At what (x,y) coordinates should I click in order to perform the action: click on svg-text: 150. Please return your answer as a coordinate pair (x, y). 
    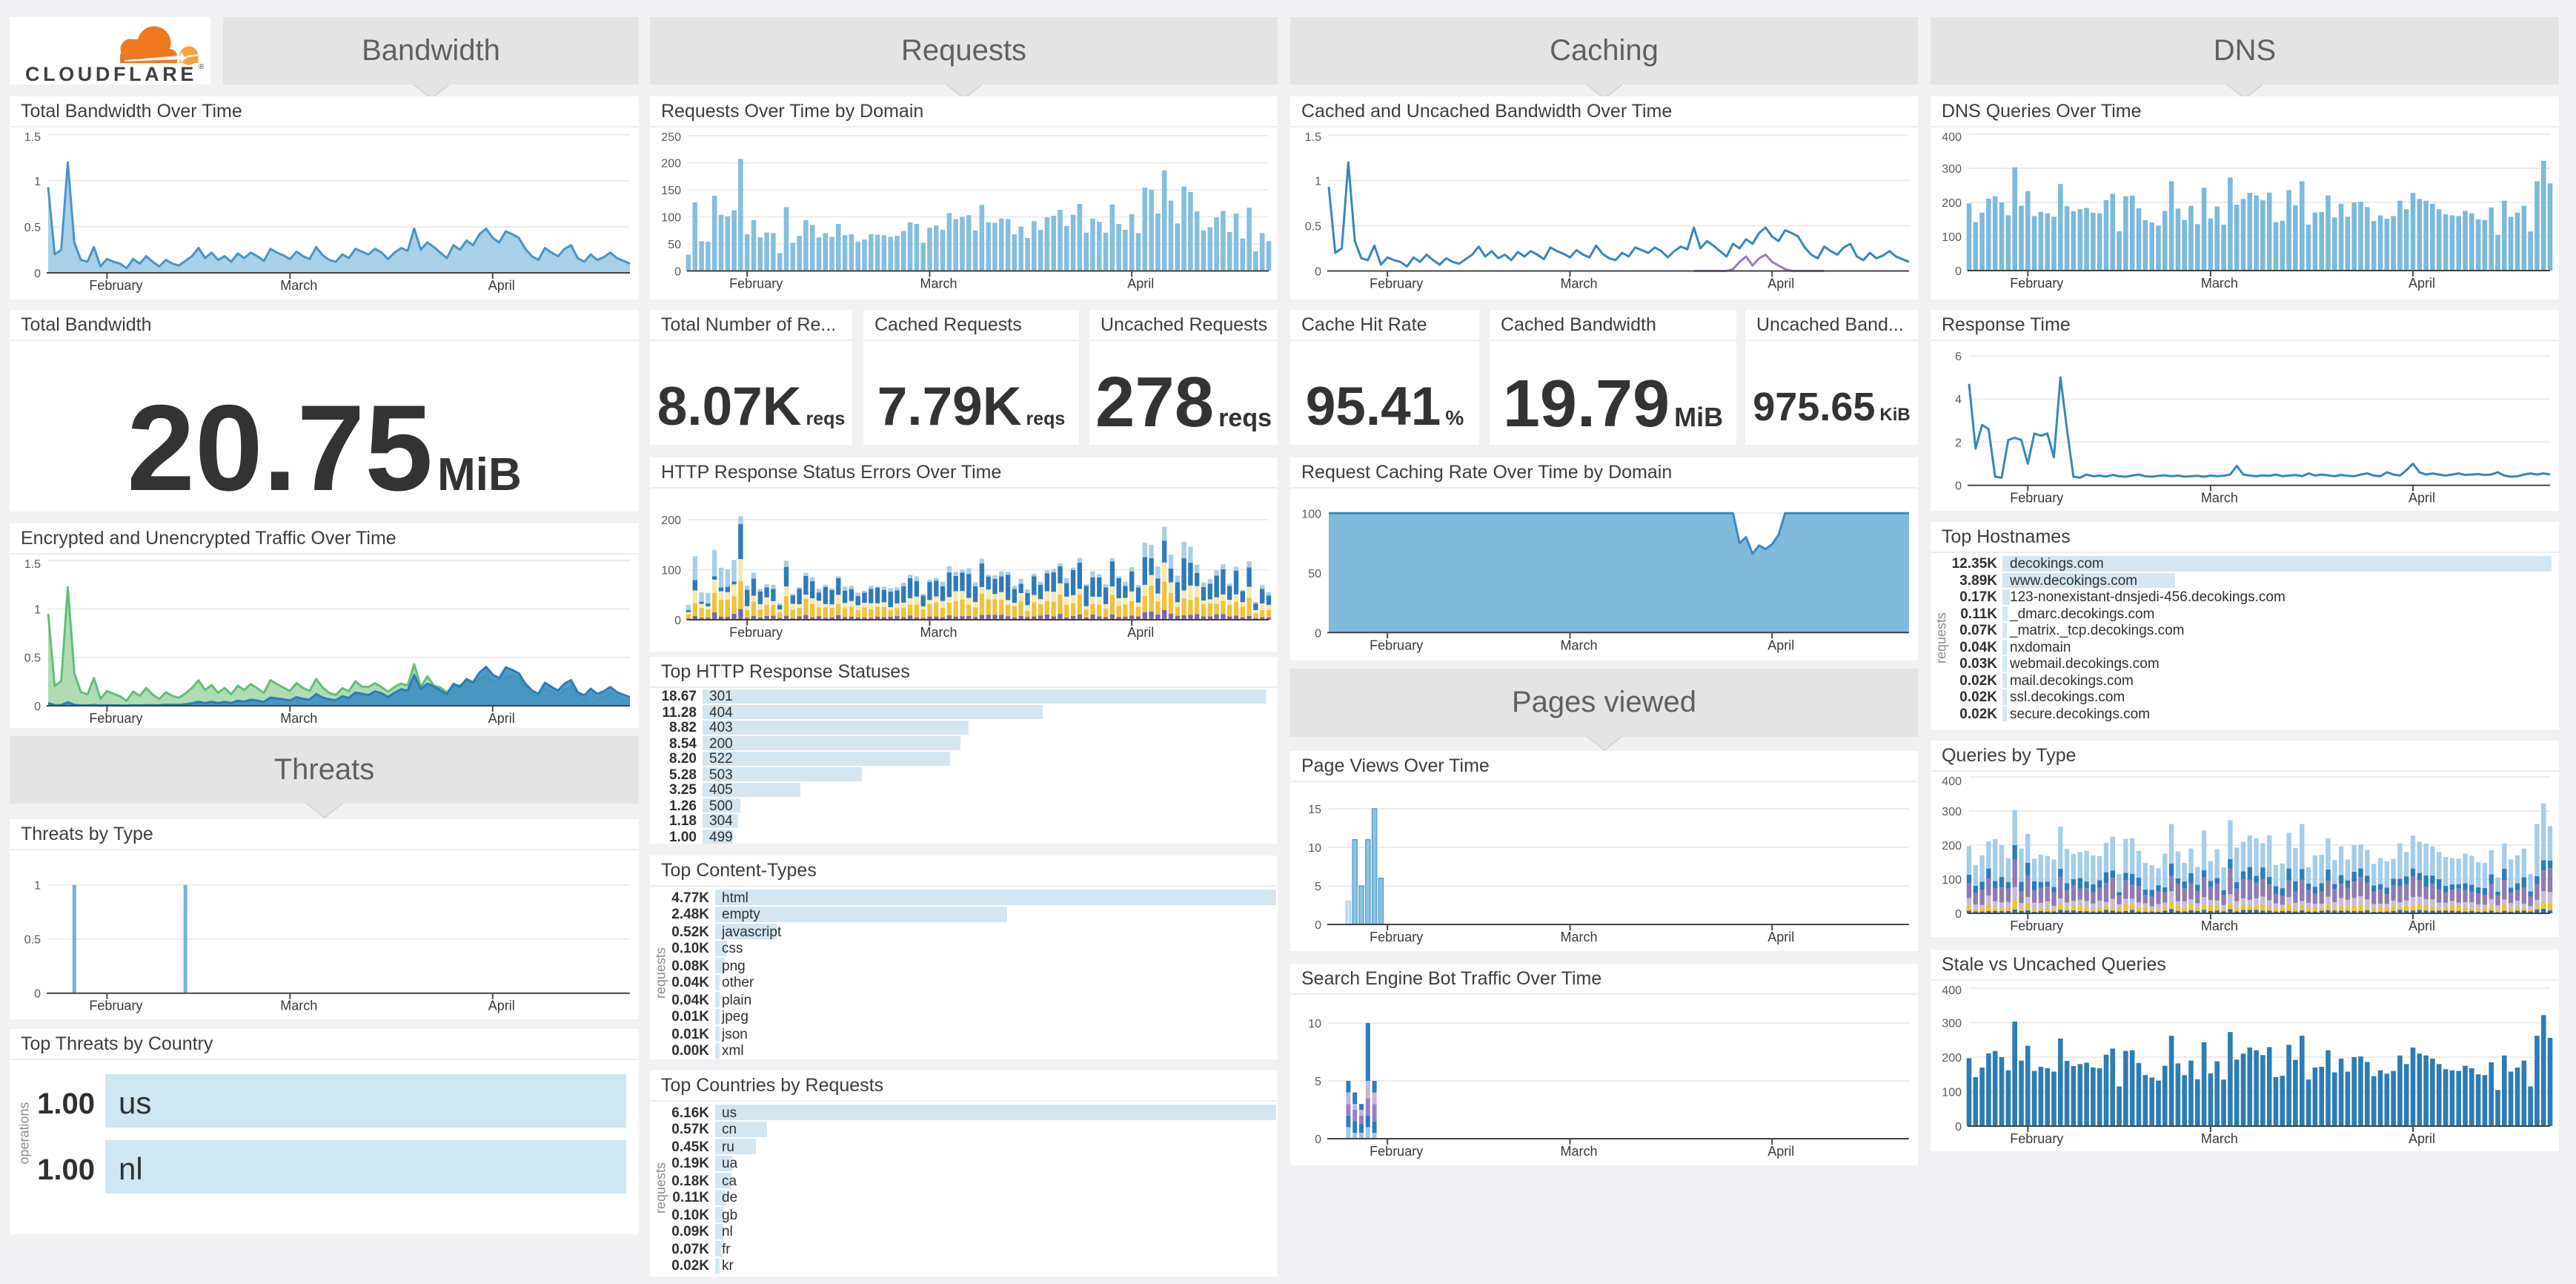
    Looking at the image, I should click on (671, 191).